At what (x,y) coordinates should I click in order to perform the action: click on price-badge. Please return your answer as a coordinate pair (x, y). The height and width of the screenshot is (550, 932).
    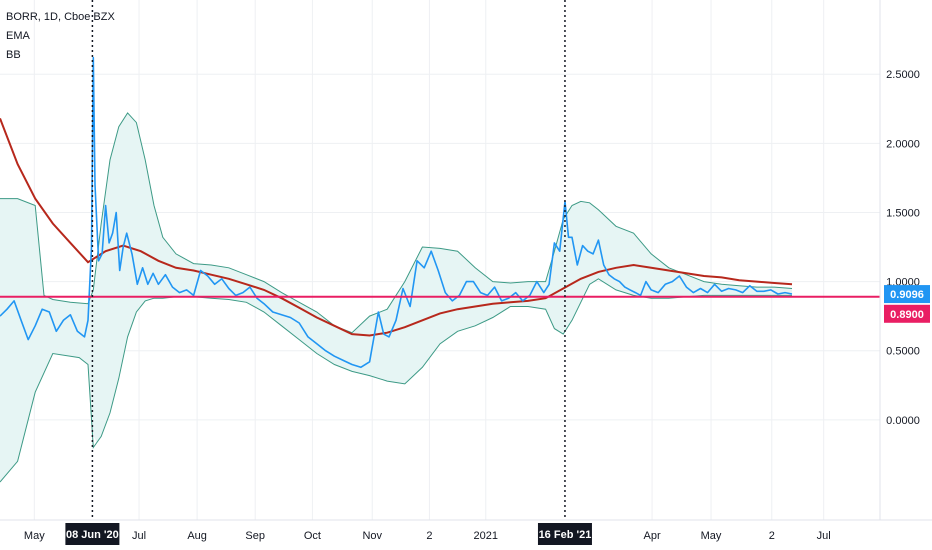
    Looking at the image, I should click on (907, 294).